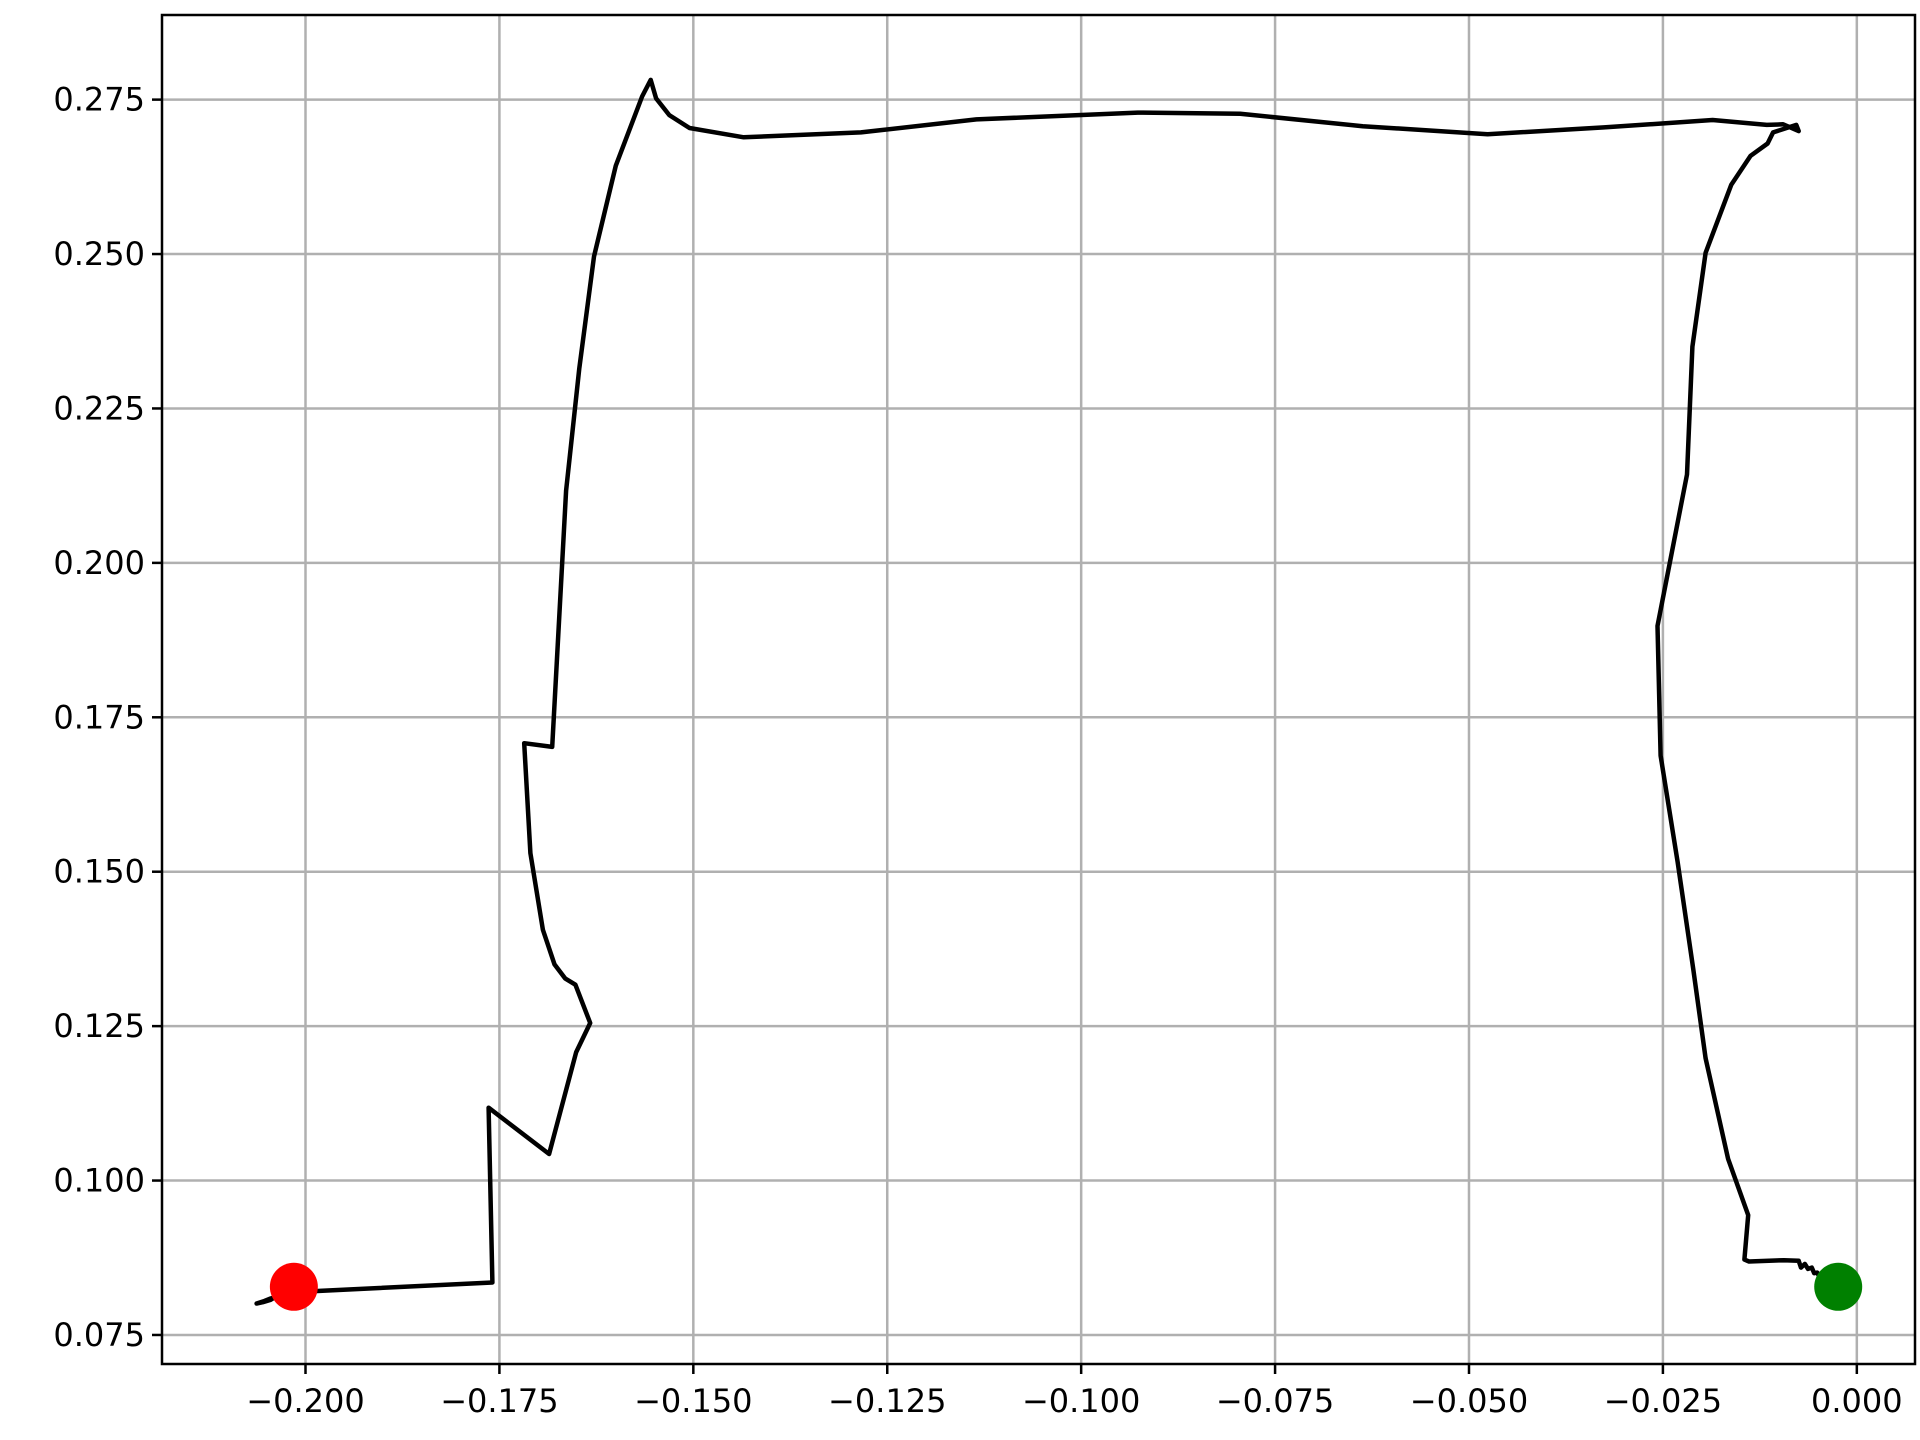 Image resolution: width=1920 pixels, height=1440 pixels. Describe the element at coordinates (887, 1401) in the screenshot. I see `x-tick-label: −0.125` at that location.